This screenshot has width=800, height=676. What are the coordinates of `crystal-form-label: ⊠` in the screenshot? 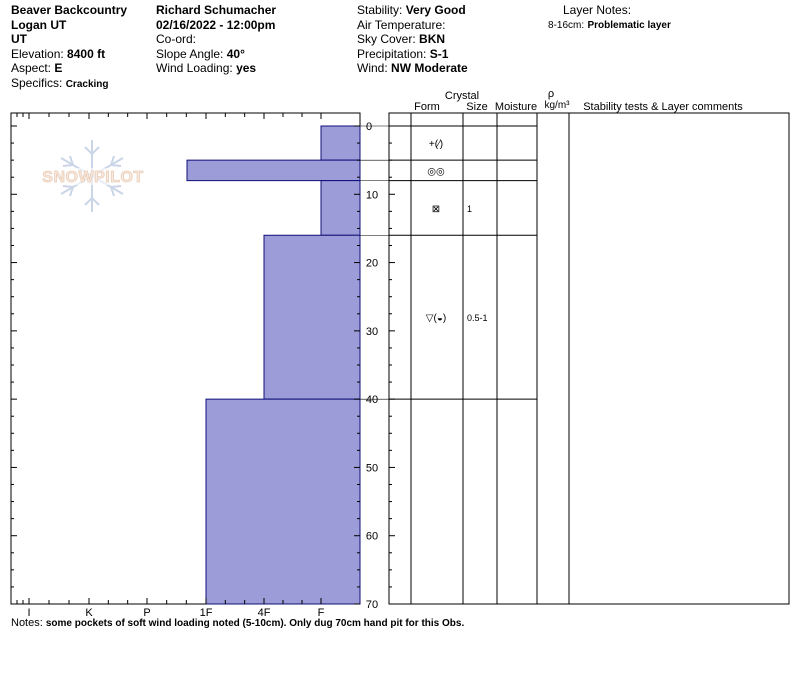 It's located at (436, 209).